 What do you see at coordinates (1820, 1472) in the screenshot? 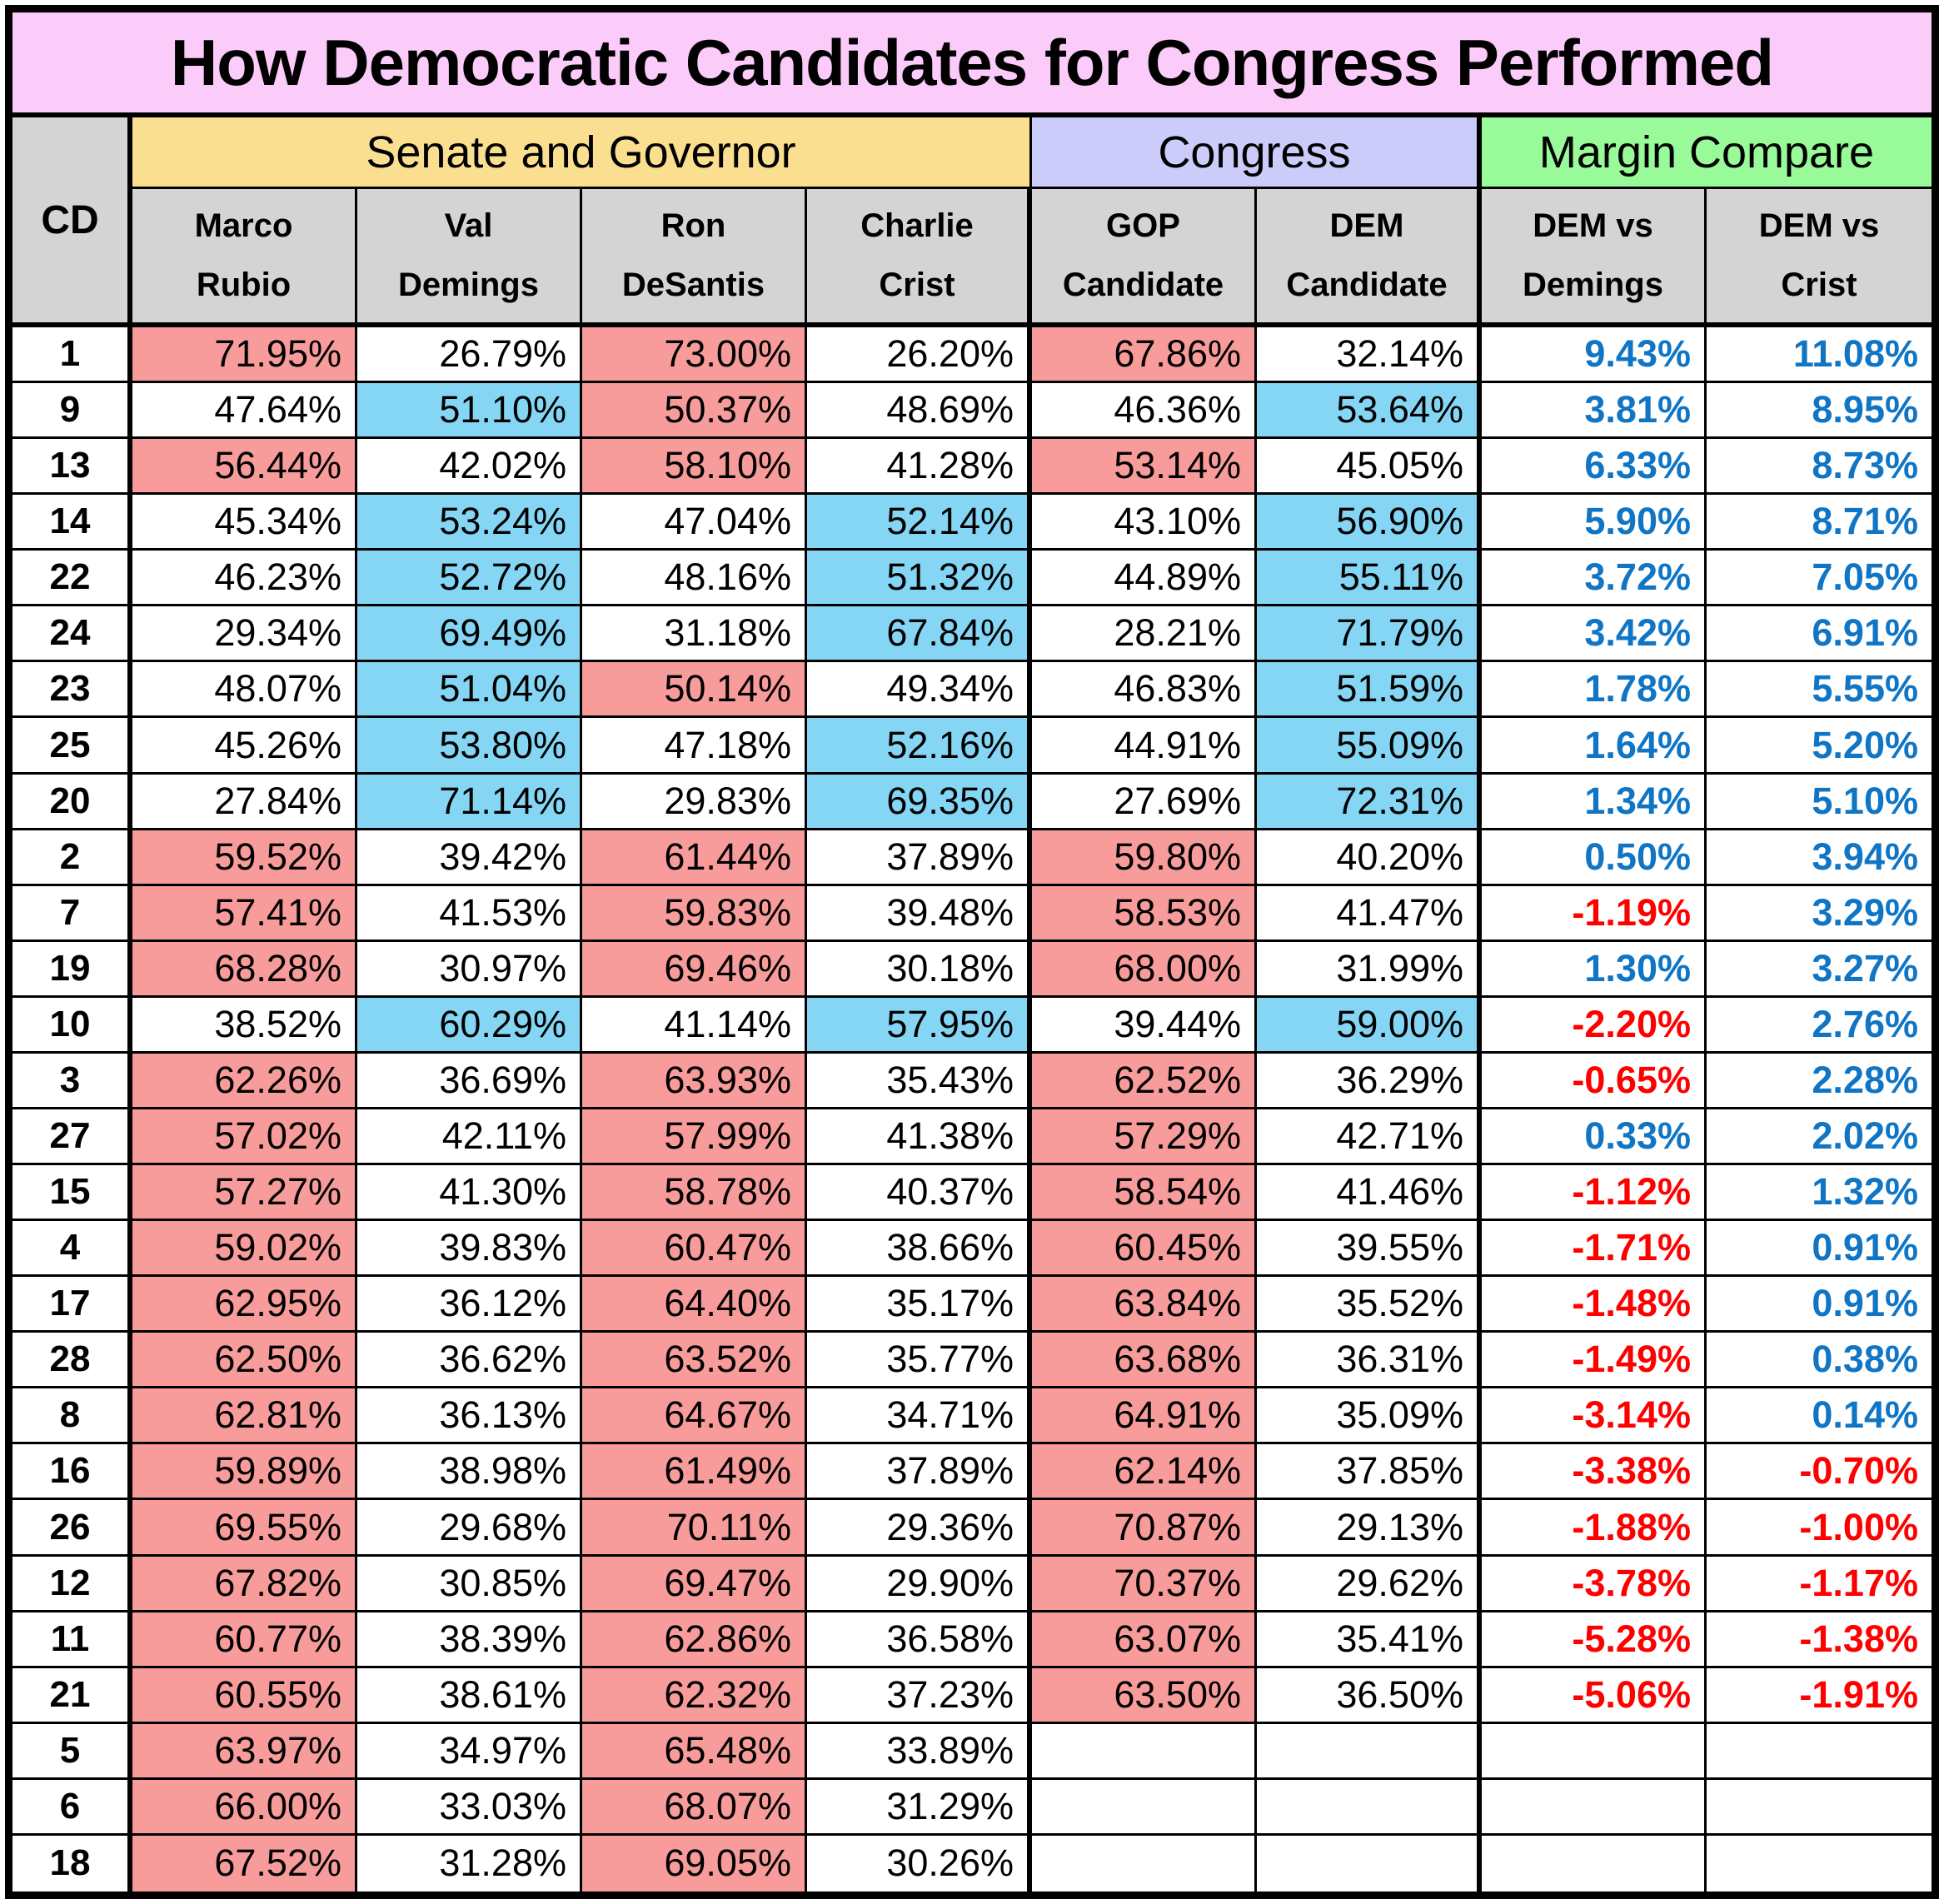
I see `margin-cell: -0.70%` at bounding box center [1820, 1472].